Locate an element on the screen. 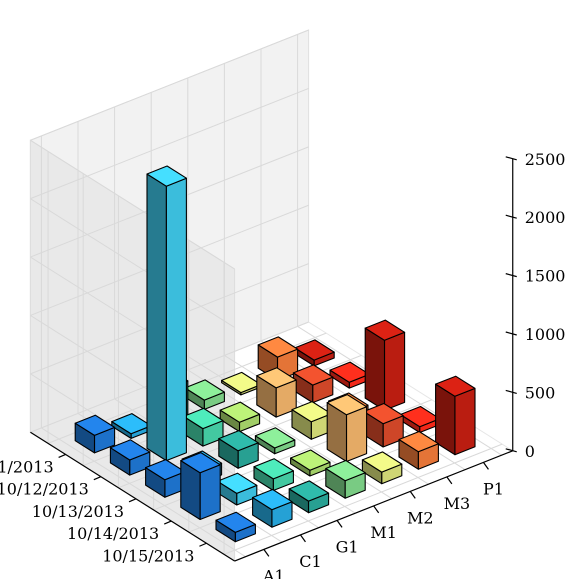 This screenshot has width=569, height=579. z-tick-label: 2000 is located at coordinates (545, 217).